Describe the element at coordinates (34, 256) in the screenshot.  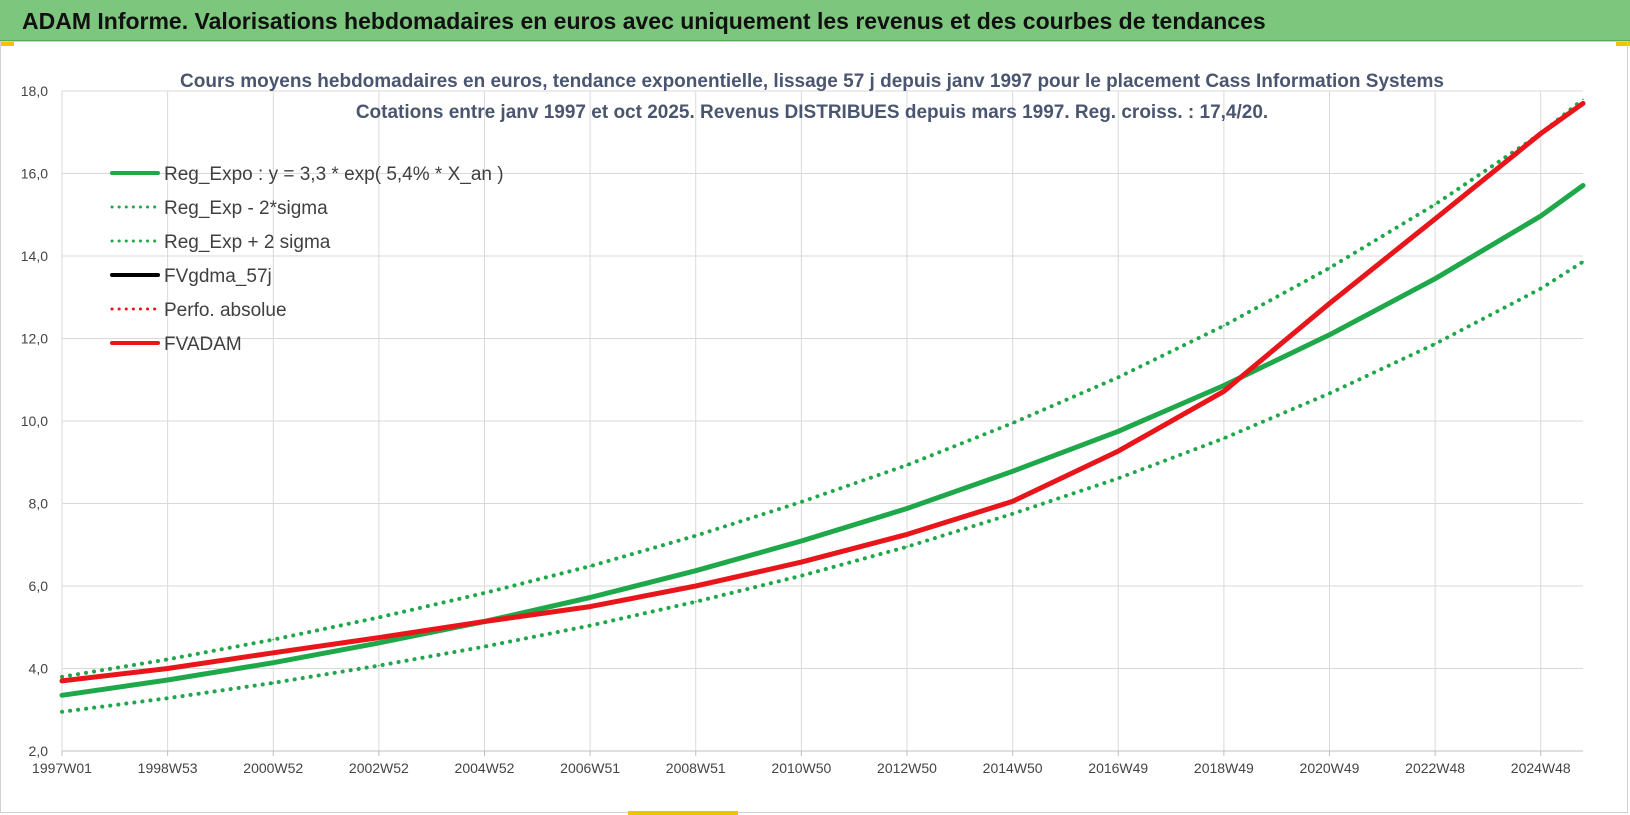
I see `y-tick-label: 14,0` at that location.